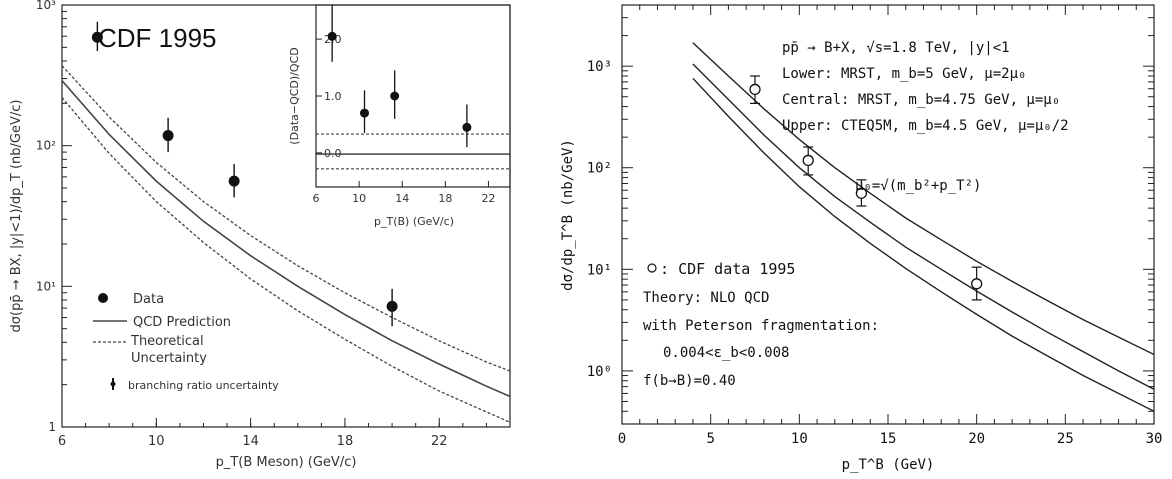 This screenshot has height=479, width=1172. What do you see at coordinates (1154, 439) in the screenshot?
I see `right-x-tick-label: 30` at bounding box center [1154, 439].